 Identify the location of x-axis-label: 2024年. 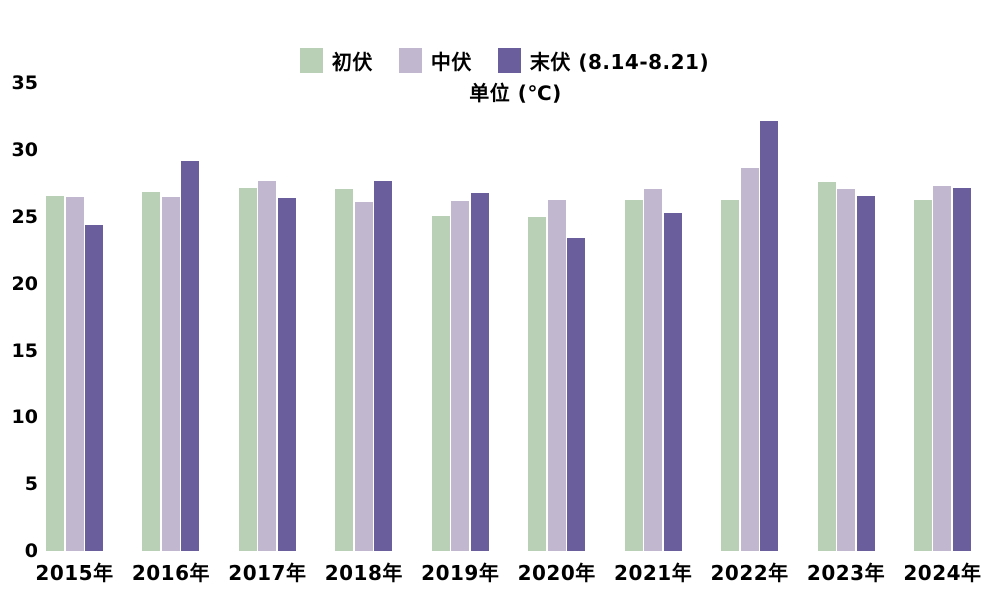
(942, 573).